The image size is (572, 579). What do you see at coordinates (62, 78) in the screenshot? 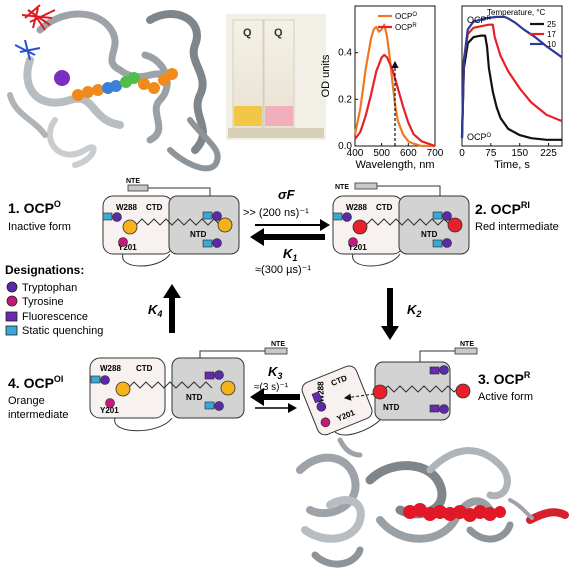
I see `tryptophan-sphere` at bounding box center [62, 78].